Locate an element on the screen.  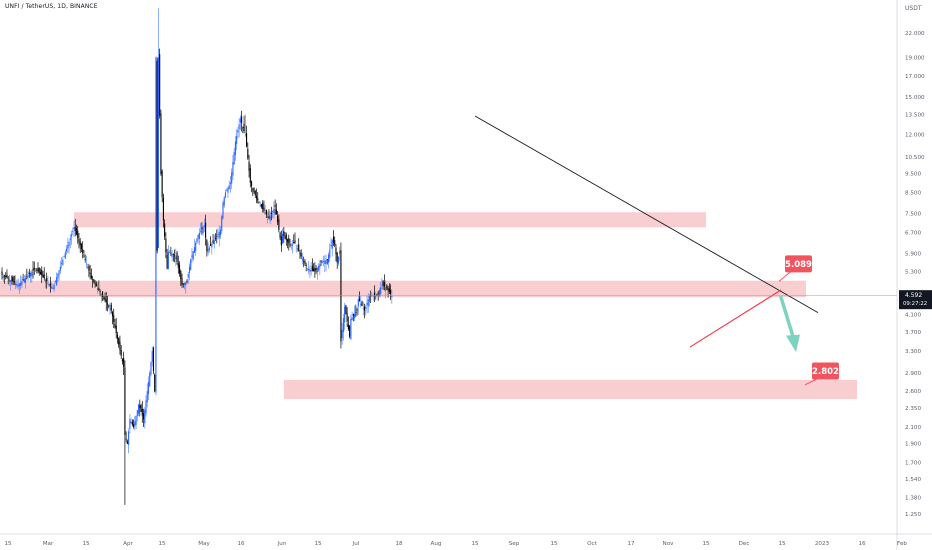
ascending-trendline is located at coordinates (735, 318).